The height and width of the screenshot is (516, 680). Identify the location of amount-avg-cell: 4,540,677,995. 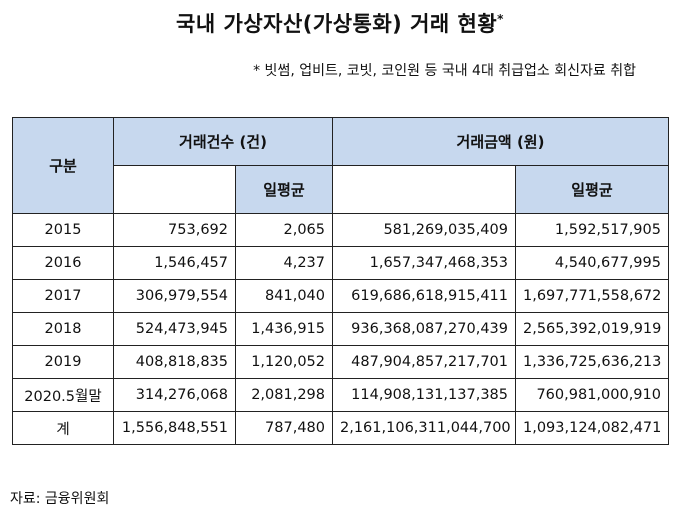
(592, 263).